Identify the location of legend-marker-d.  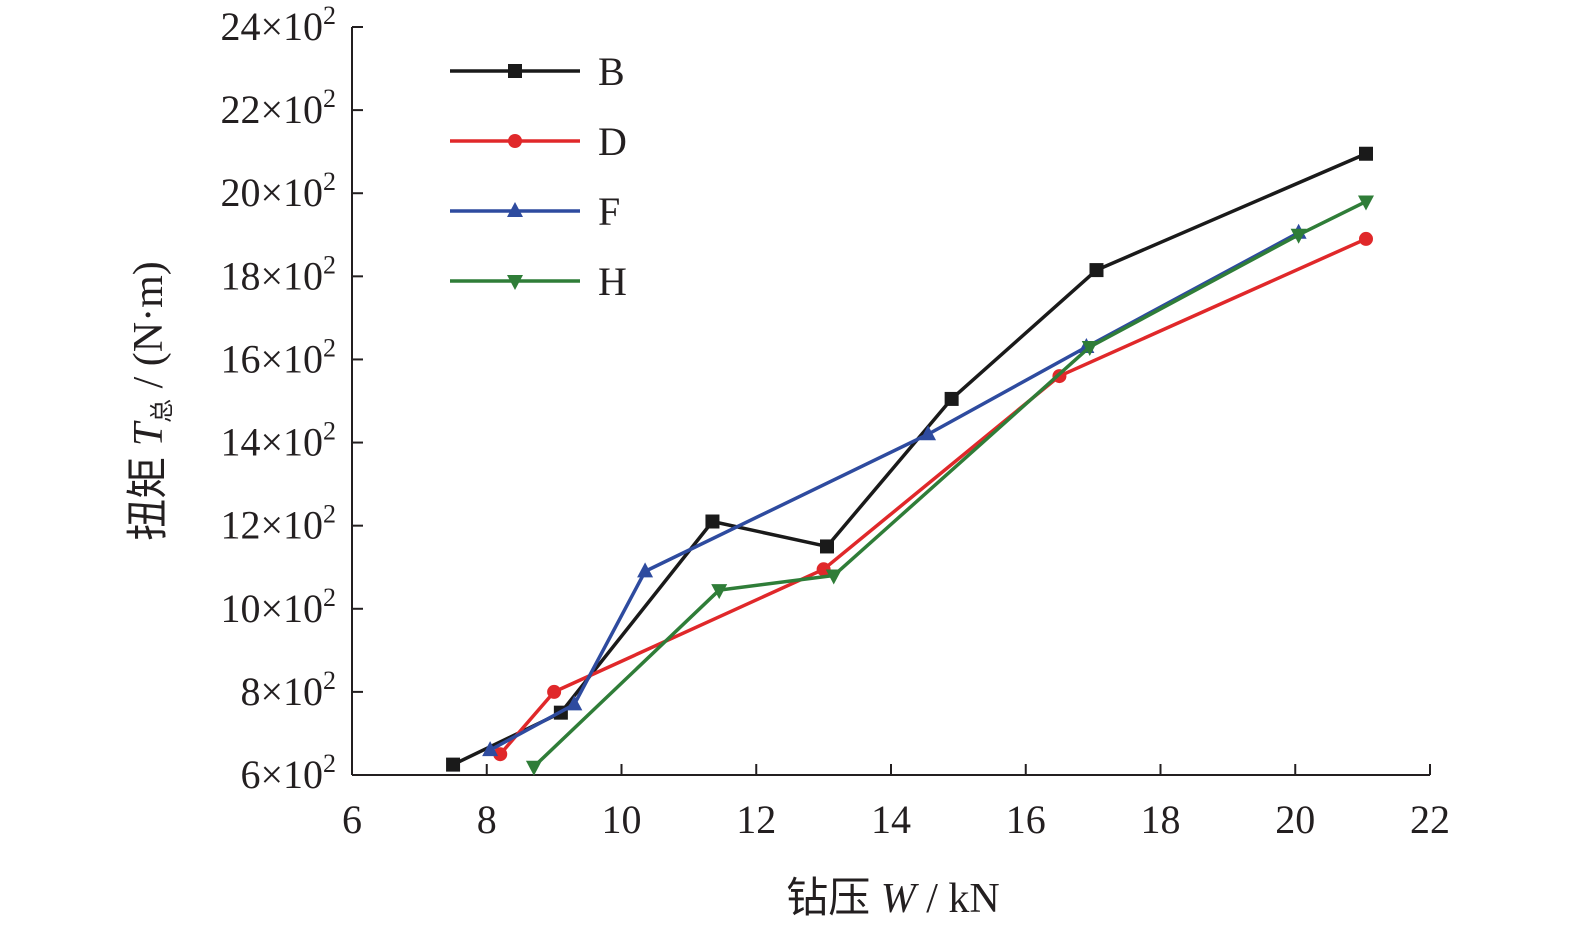
(515, 141).